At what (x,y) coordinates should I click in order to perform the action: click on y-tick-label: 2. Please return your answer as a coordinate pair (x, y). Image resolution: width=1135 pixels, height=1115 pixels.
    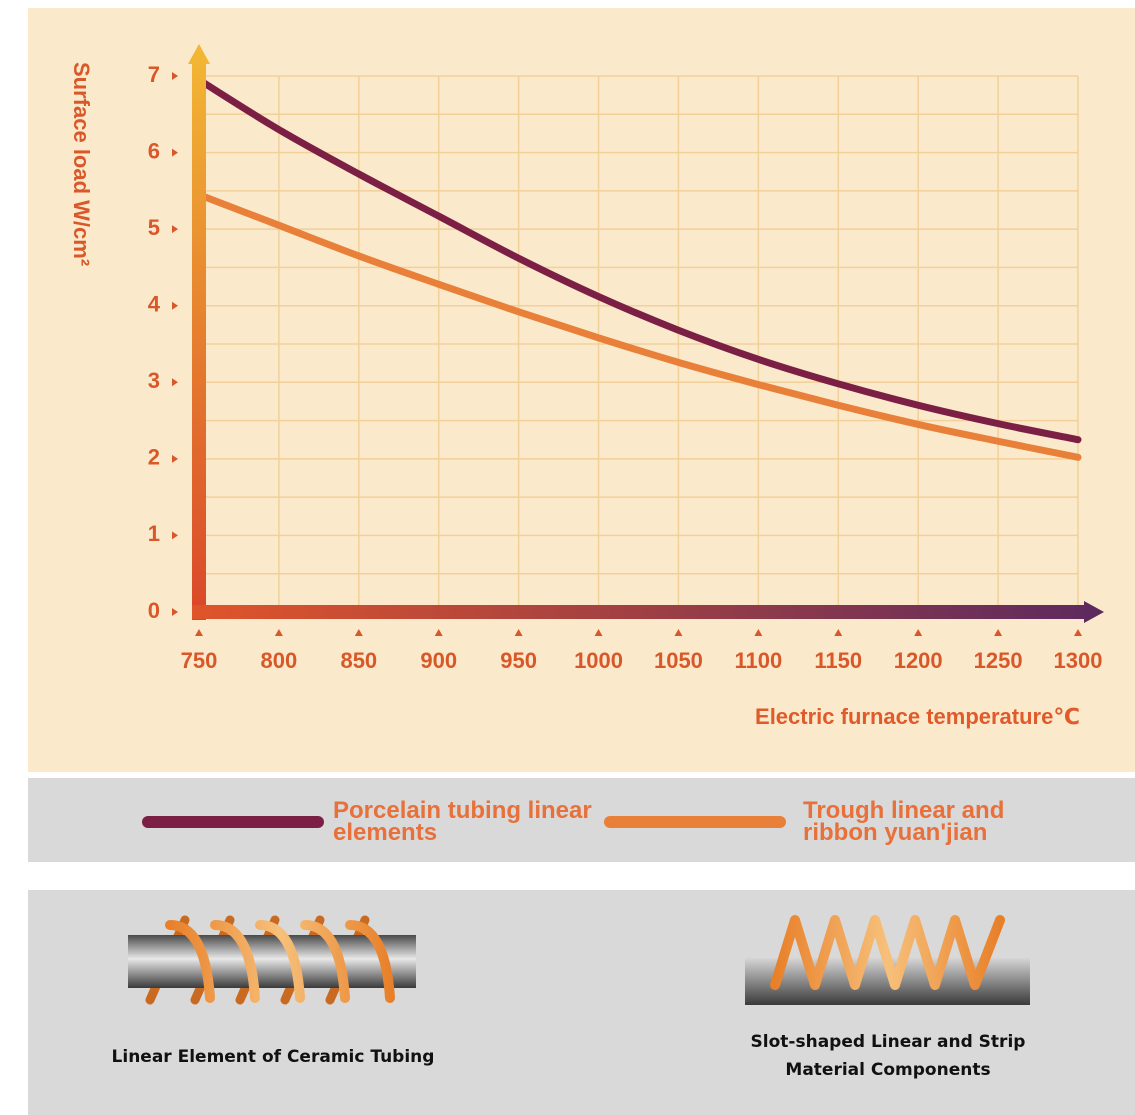
    Looking at the image, I should click on (154, 457).